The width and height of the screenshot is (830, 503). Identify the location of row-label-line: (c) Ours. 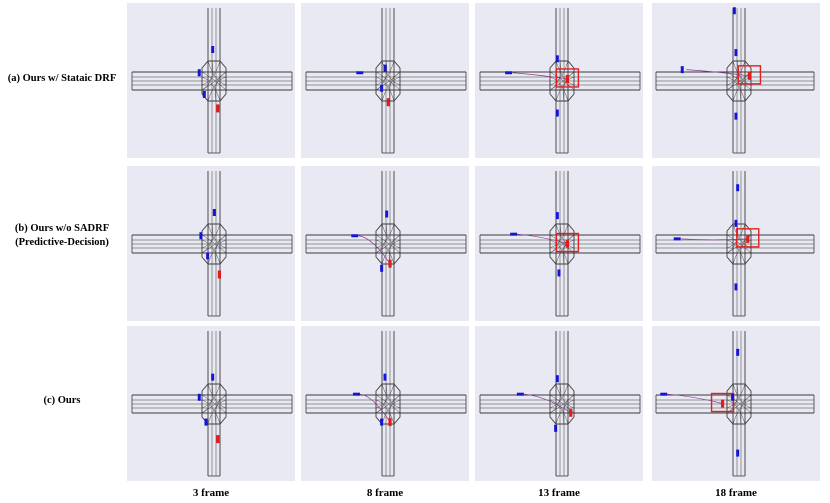
(62, 400).